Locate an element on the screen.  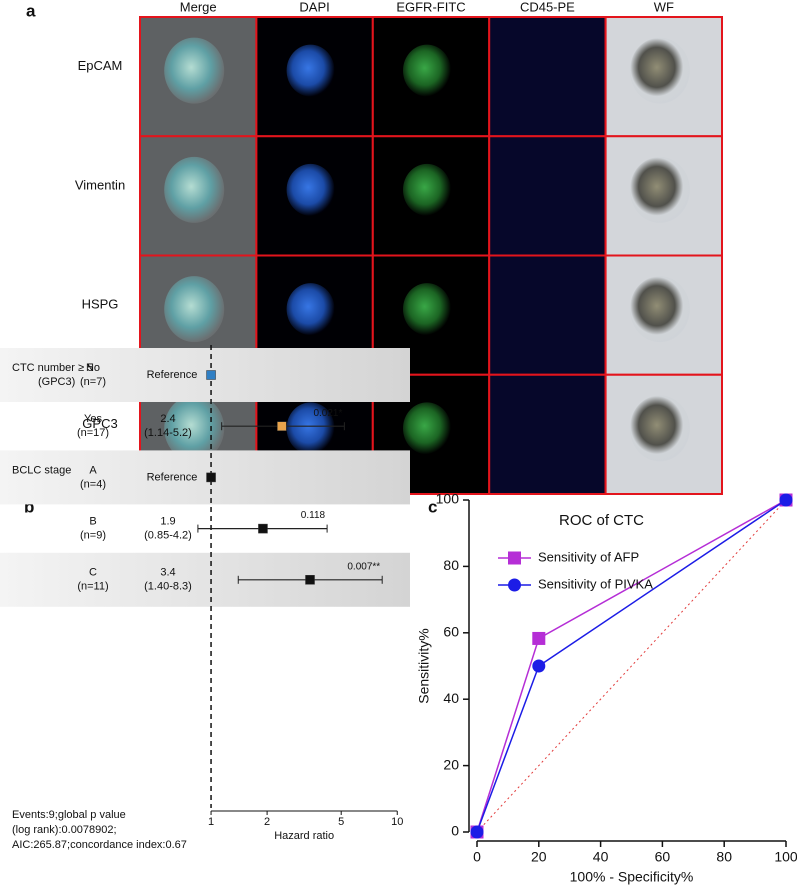
x-tick-label: 1 is located at coordinates (211, 822).